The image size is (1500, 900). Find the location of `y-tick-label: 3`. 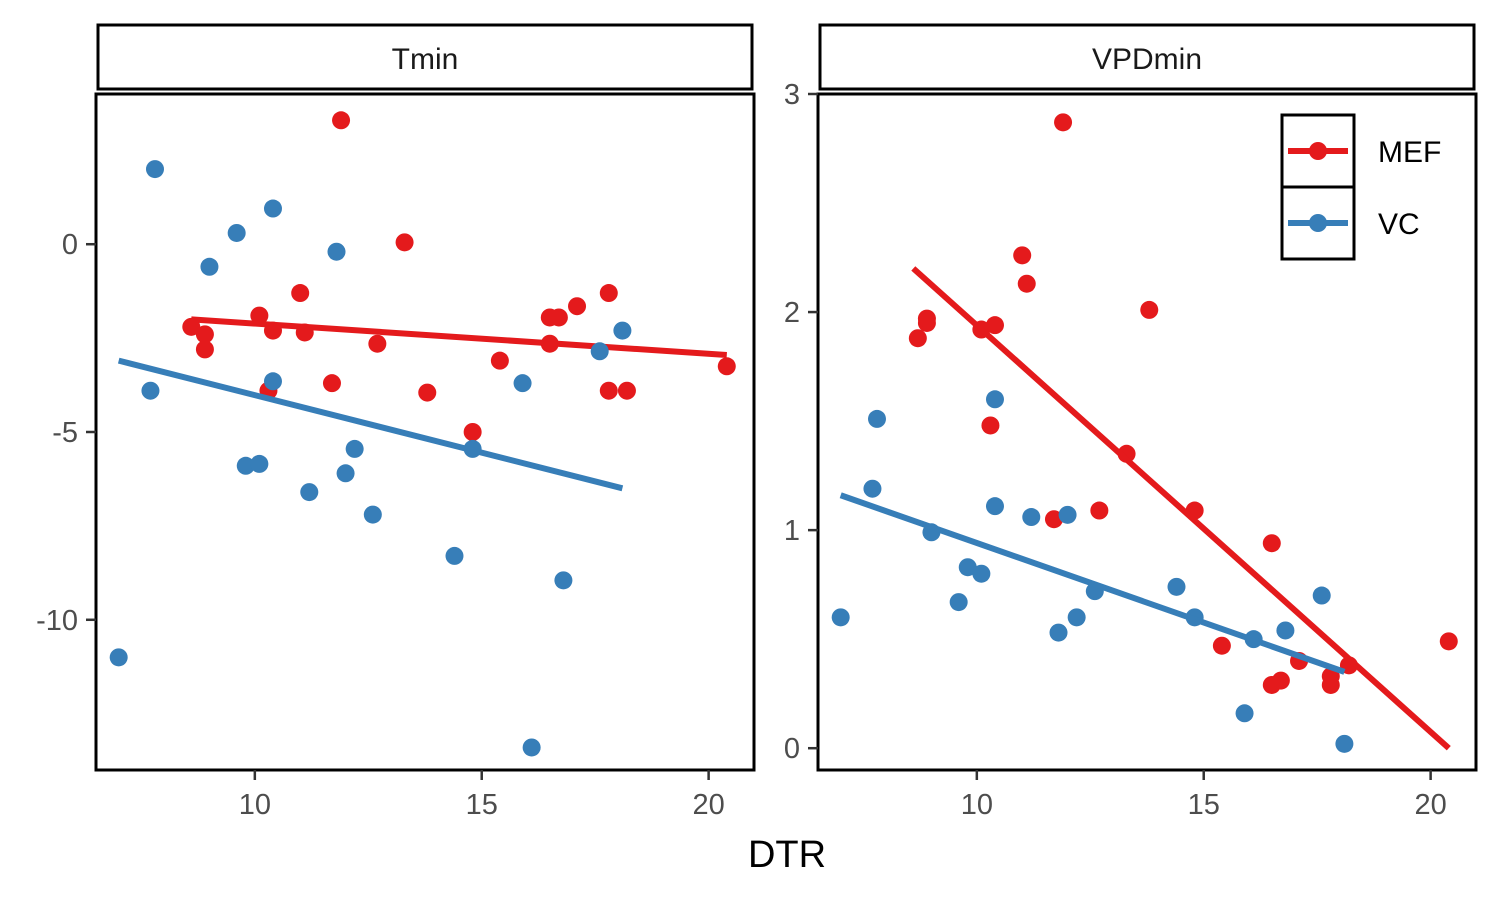

y-tick-label: 3 is located at coordinates (792, 95).